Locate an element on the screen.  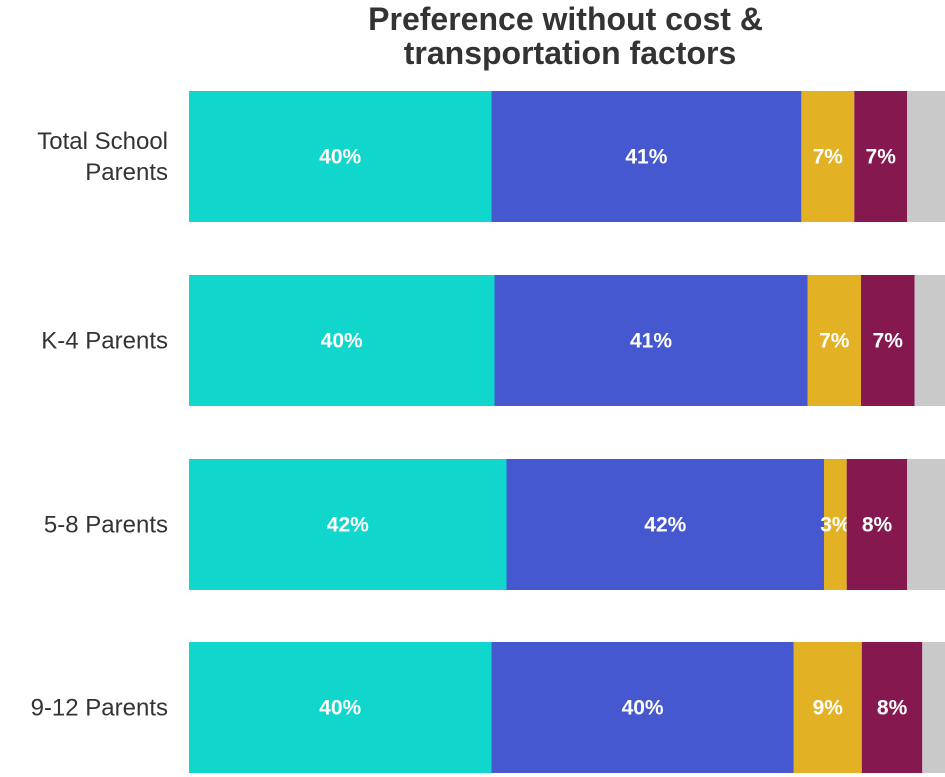
category-label-line: 5-8 Parents is located at coordinates (106, 525).